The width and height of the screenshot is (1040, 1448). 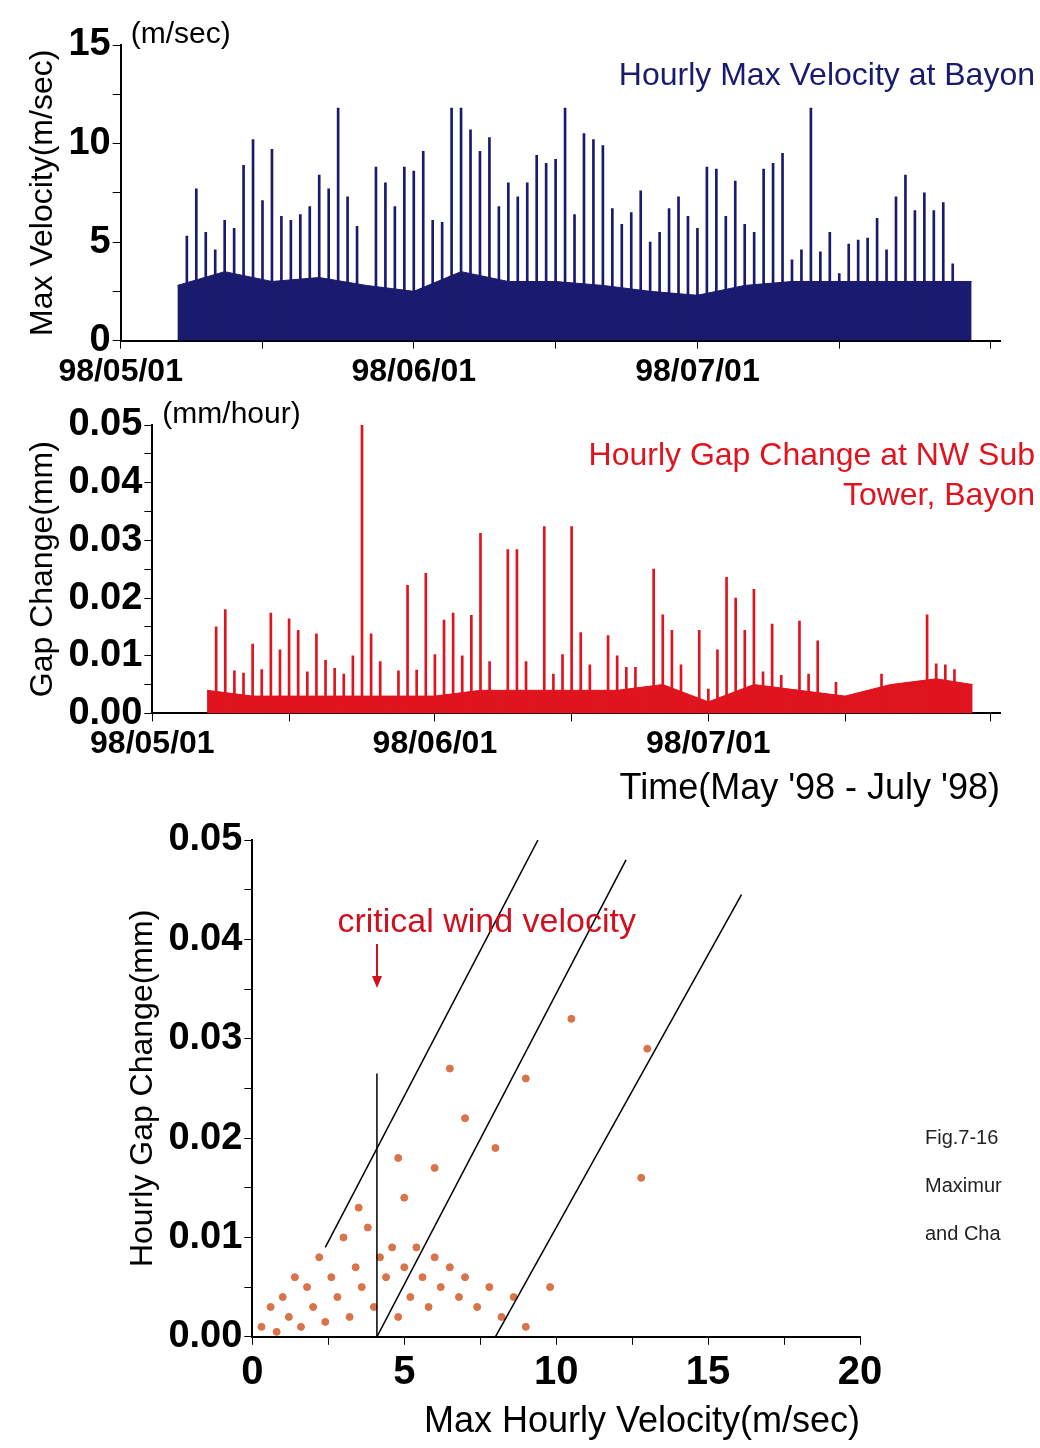 I want to click on x-axis-title: Max Hourly Velocity(m/sec), so click(x=641, y=1420).